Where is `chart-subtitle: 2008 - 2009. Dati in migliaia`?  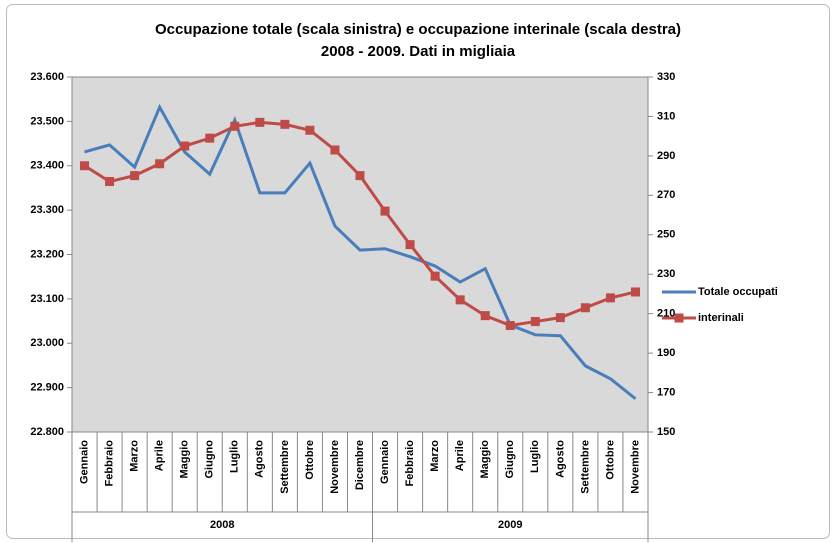 chart-subtitle: 2008 - 2009. Dati in migliaia is located at coordinates (418, 51).